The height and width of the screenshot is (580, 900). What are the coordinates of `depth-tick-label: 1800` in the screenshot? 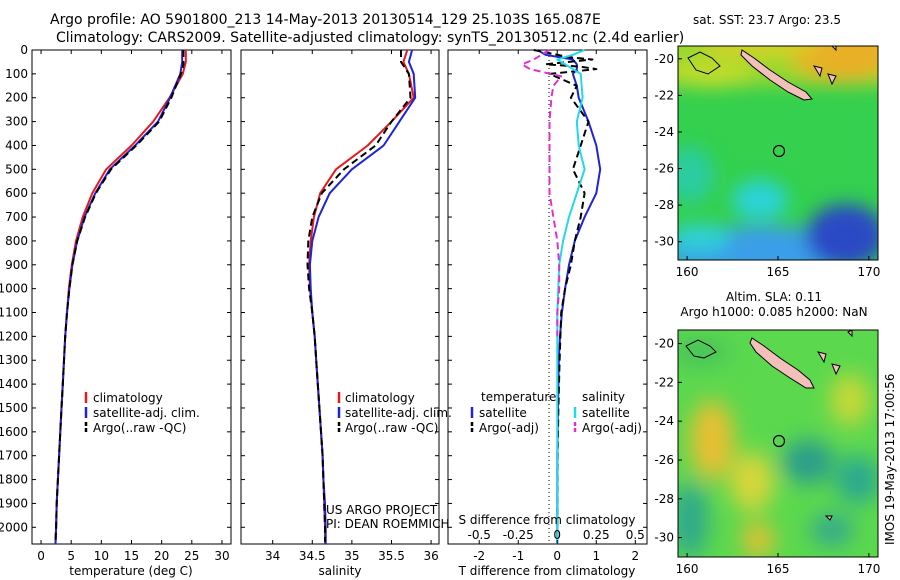 It's located at (14, 480).